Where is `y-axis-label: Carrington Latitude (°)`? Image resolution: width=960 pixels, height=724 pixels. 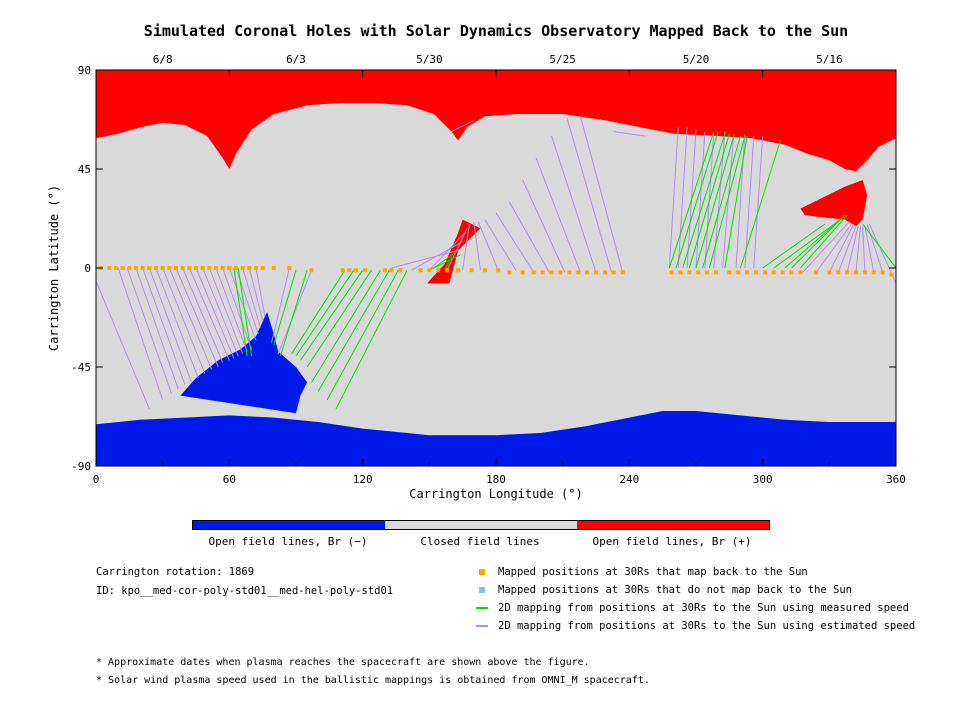
y-axis-label: Carrington Latitude (°) is located at coordinates (54, 268).